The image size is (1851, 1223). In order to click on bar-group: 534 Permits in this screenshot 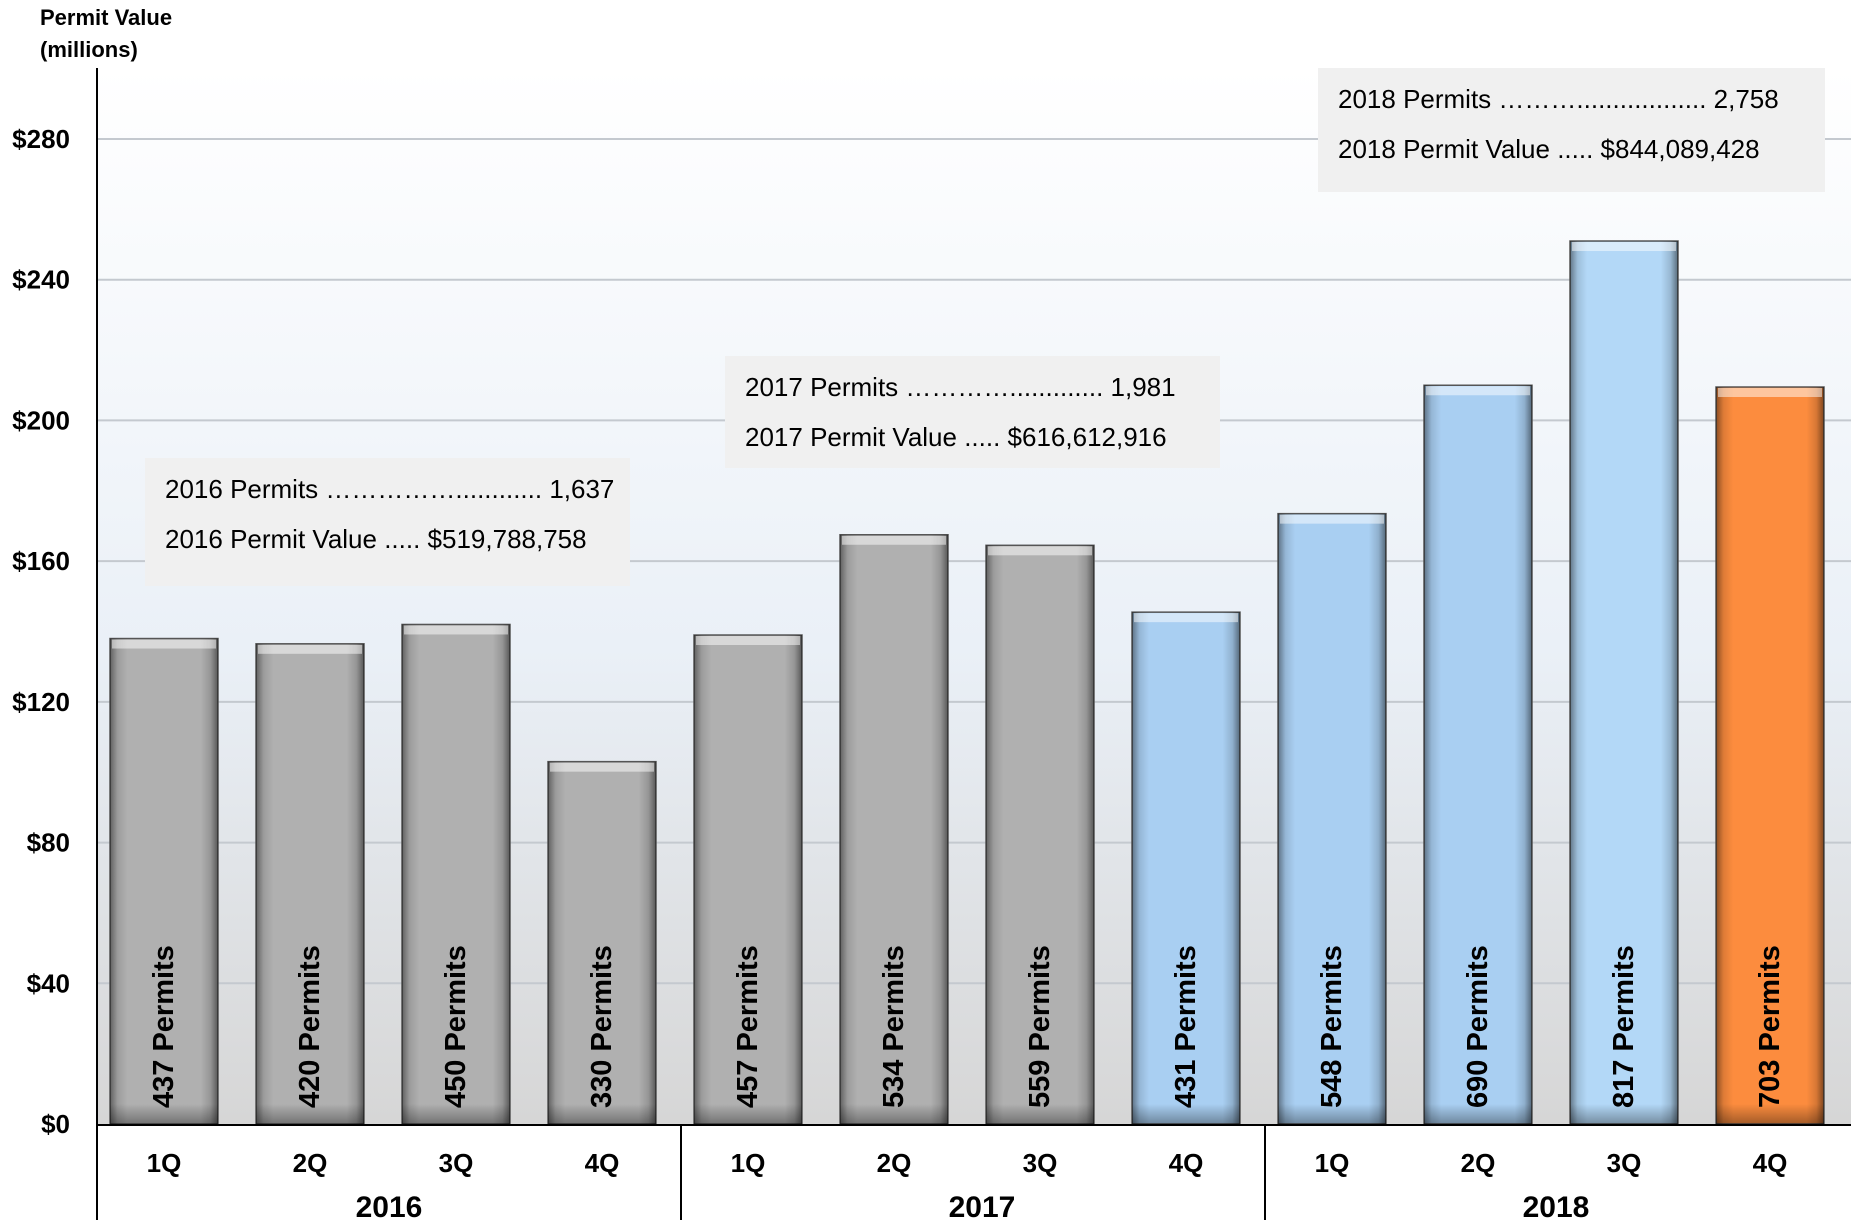, I will do `click(894, 829)`.